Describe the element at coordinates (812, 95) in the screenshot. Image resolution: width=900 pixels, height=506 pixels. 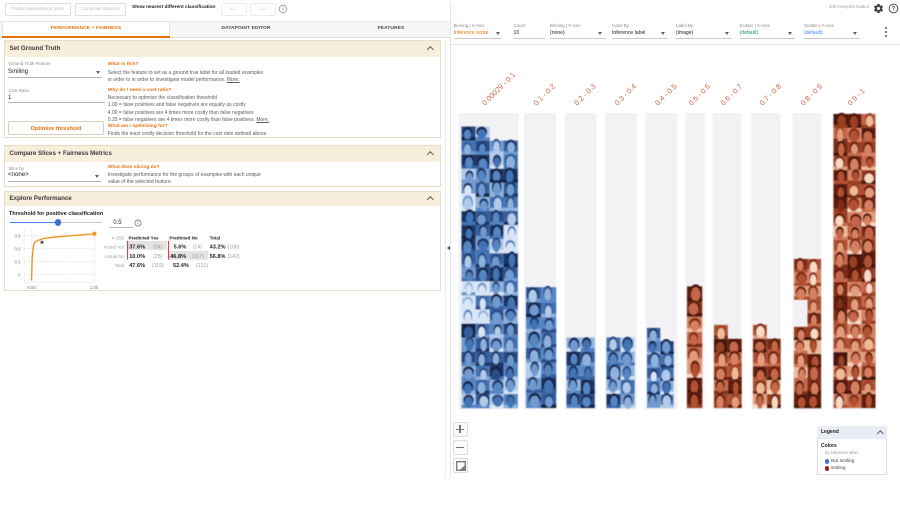
I see `svg-text: 0.8 - 0.9` at that location.